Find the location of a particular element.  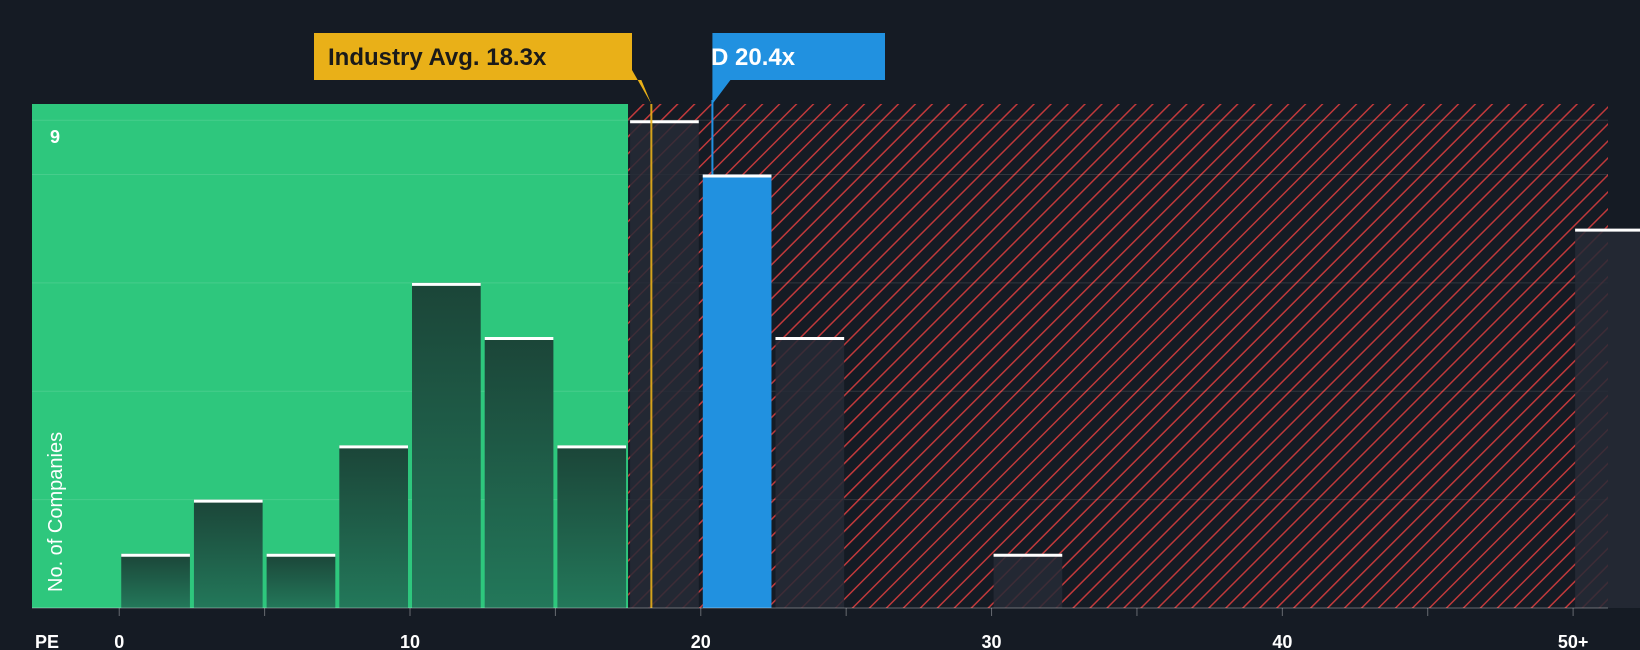

company-callout-box is located at coordinates (788, 68).